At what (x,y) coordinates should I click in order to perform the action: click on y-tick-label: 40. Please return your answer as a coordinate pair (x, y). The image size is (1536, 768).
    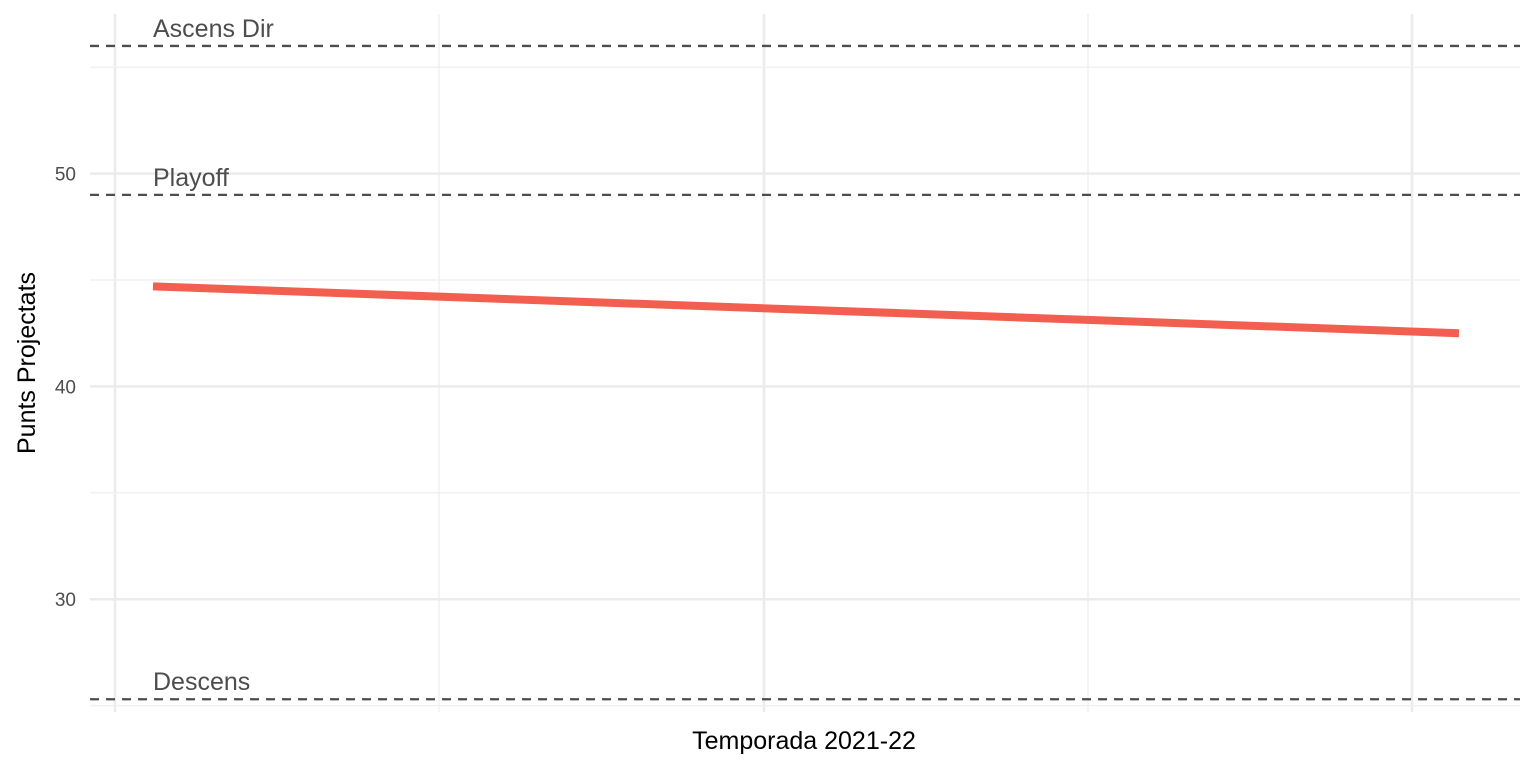
    Looking at the image, I should click on (65, 387).